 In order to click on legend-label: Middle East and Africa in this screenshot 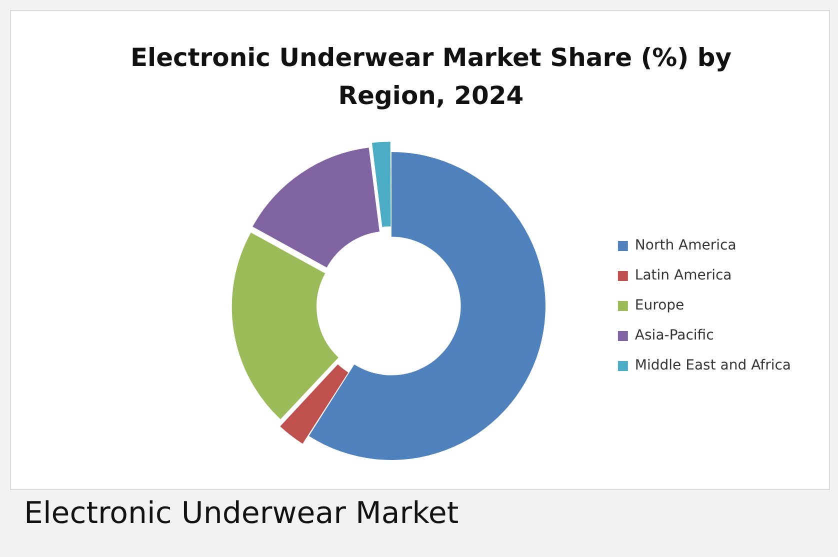, I will do `click(713, 366)`.